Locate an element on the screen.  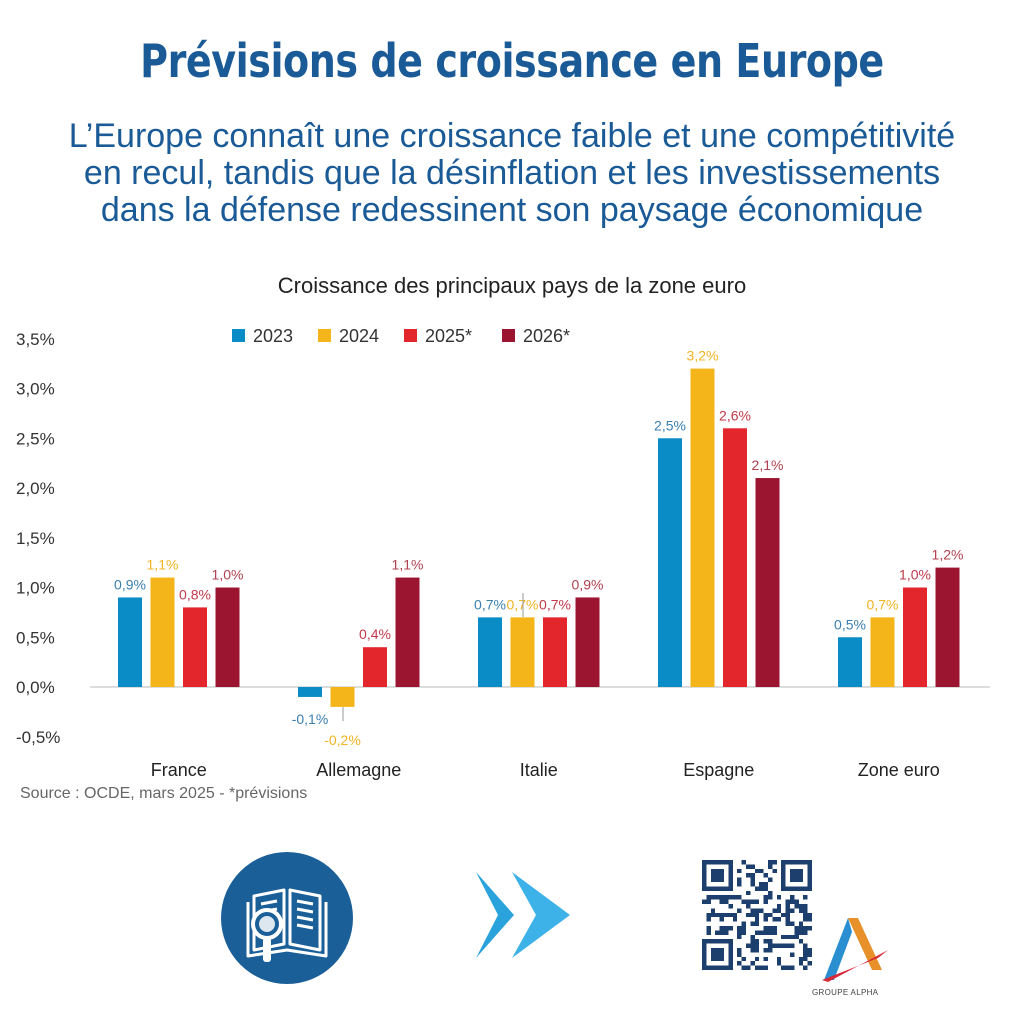
data-label: 1,2% is located at coordinates (948, 555).